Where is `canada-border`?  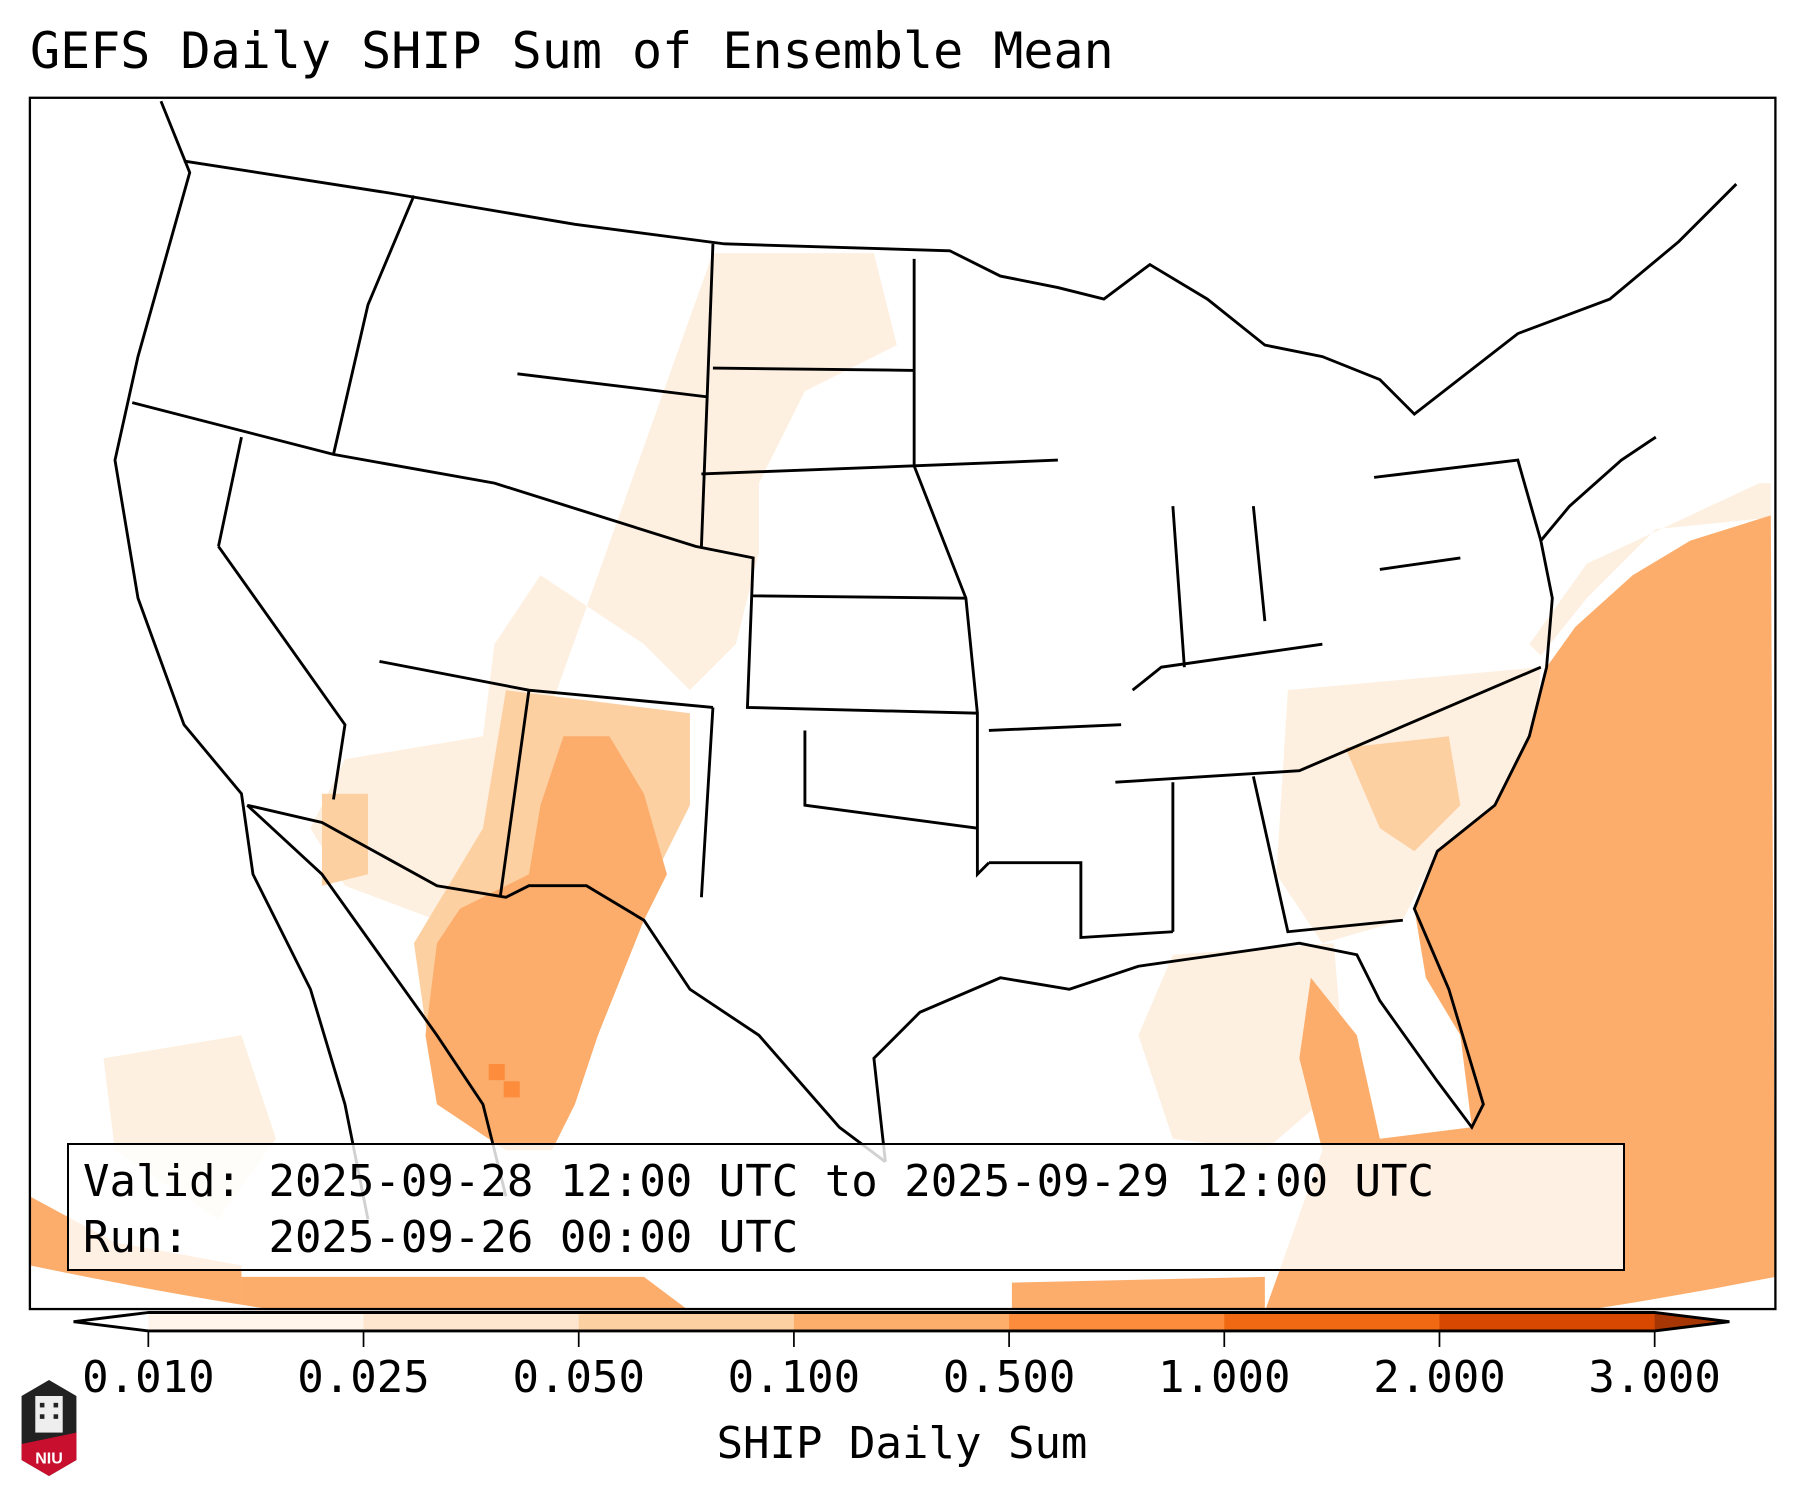
canada-border is located at coordinates (960, 288).